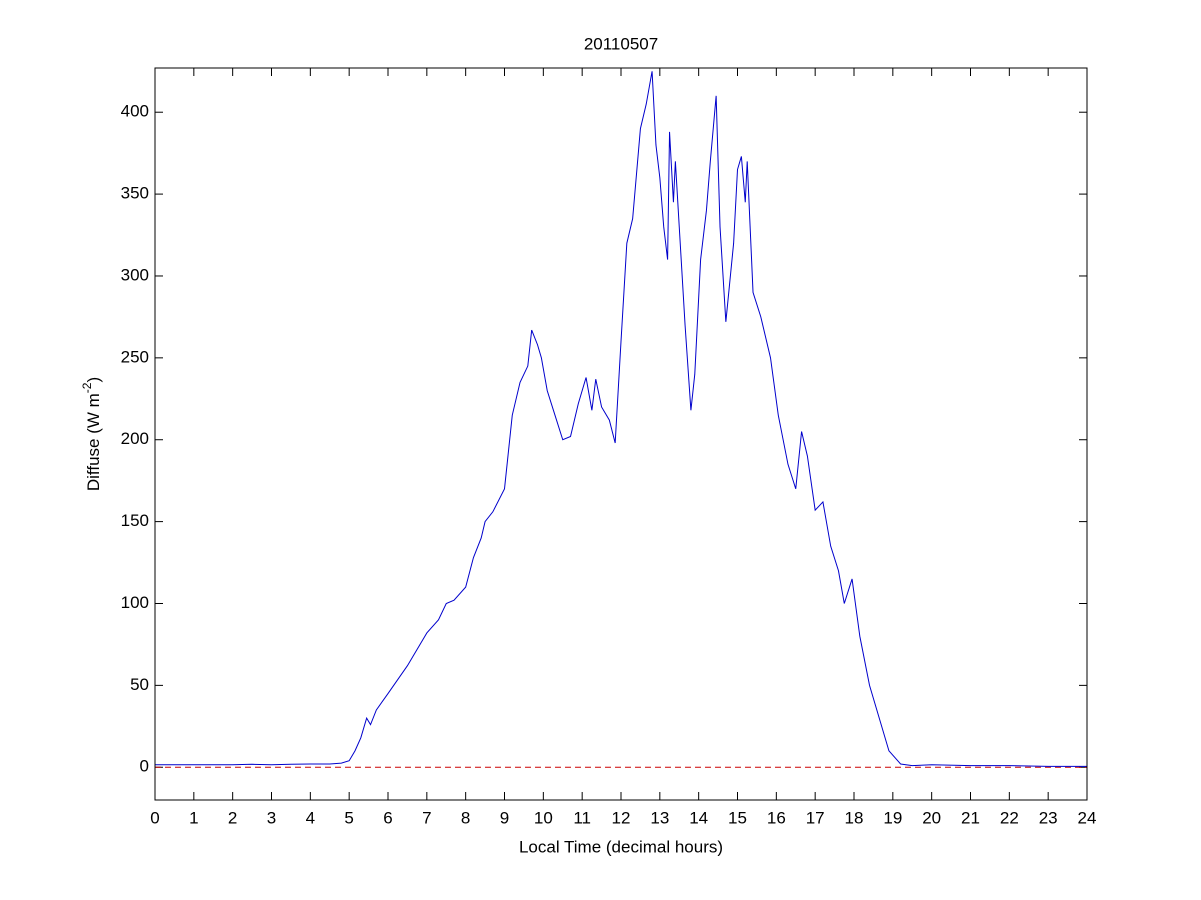 This screenshot has height=900, width=1201. Describe the element at coordinates (135, 193) in the screenshot. I see `y-tick-label: 350` at that location.